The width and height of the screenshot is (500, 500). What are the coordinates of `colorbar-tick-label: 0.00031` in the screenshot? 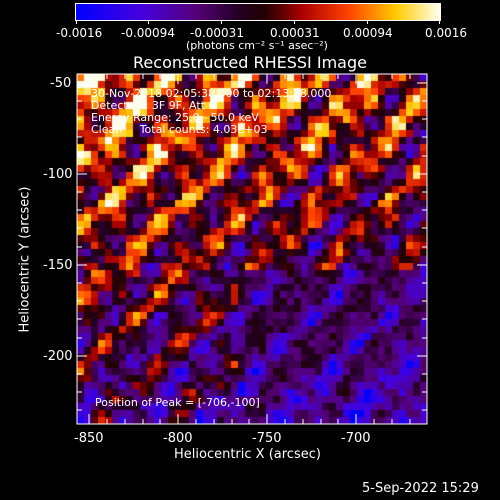 It's located at (295, 33).